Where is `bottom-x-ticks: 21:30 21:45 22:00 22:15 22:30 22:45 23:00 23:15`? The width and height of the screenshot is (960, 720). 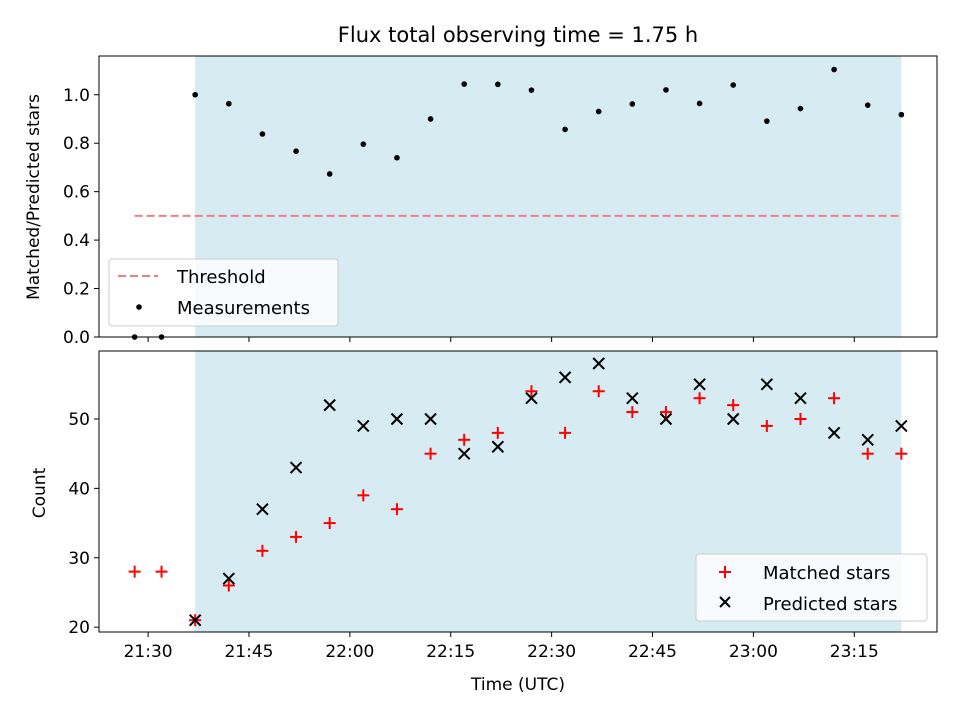 bottom-x-ticks: 21:30 21:45 22:00 22:15 22:30 22:45 23:00 23:15 is located at coordinates (501, 647).